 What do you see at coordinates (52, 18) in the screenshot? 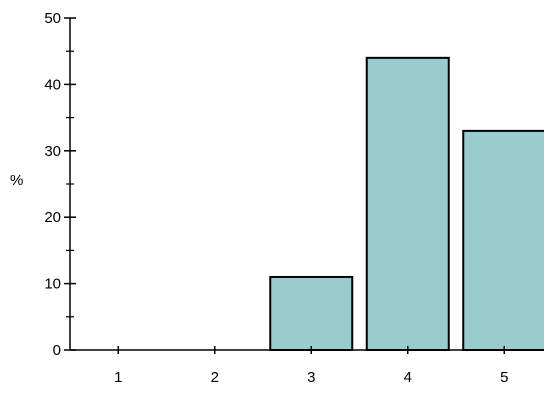
I see `y-tick-label-50: 50` at bounding box center [52, 18].